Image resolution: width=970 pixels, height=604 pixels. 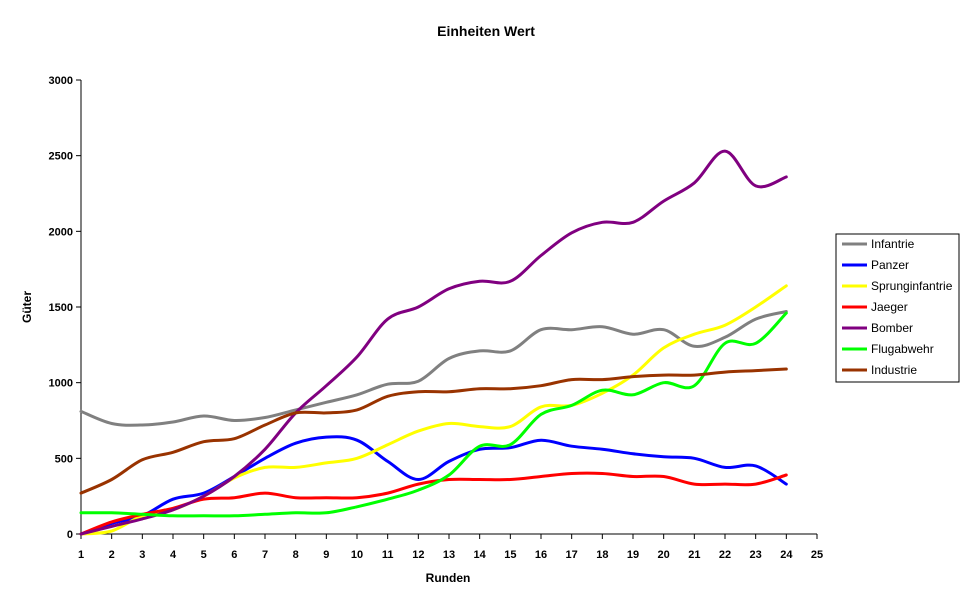 I want to click on chart-title: Einheiten Wert, so click(x=486, y=31).